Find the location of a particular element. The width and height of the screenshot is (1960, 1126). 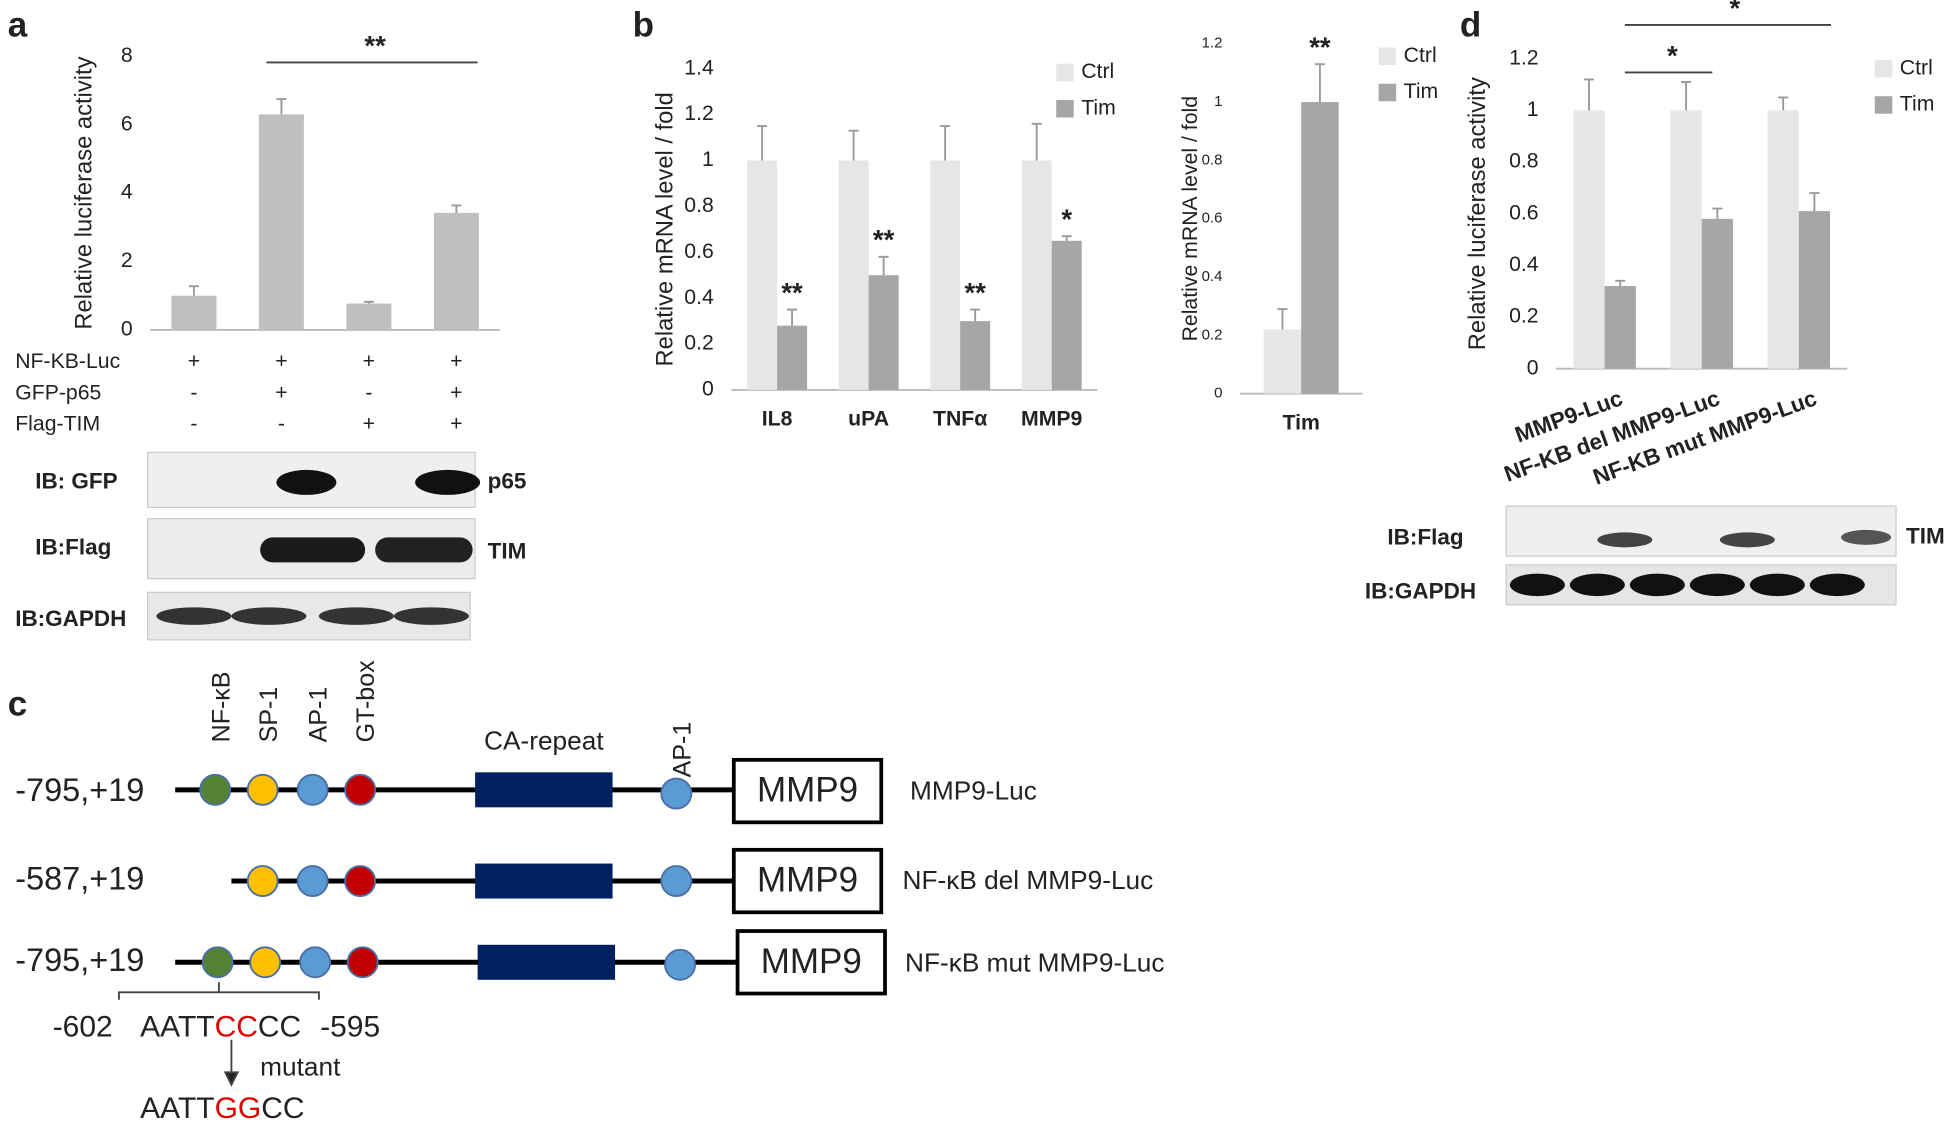

y-tick-label: 8 is located at coordinates (127, 55).